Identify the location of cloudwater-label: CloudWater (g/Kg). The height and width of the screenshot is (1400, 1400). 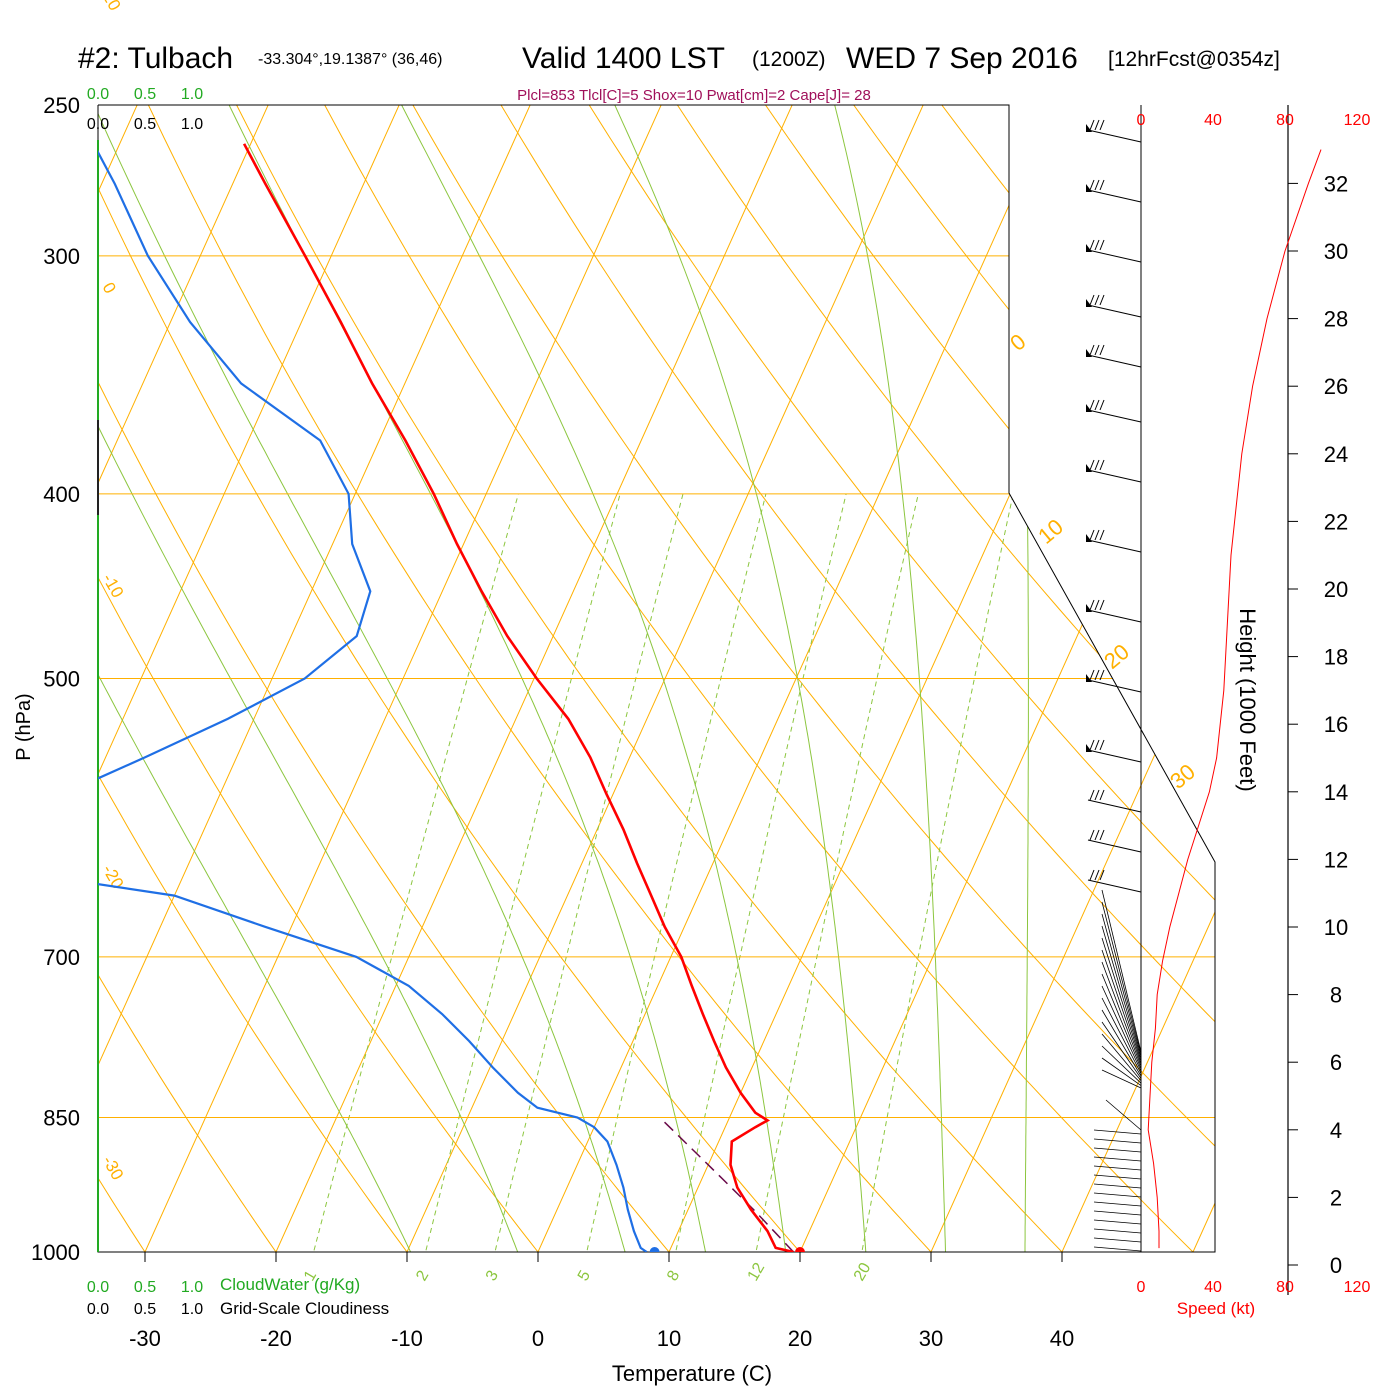
(290, 1284).